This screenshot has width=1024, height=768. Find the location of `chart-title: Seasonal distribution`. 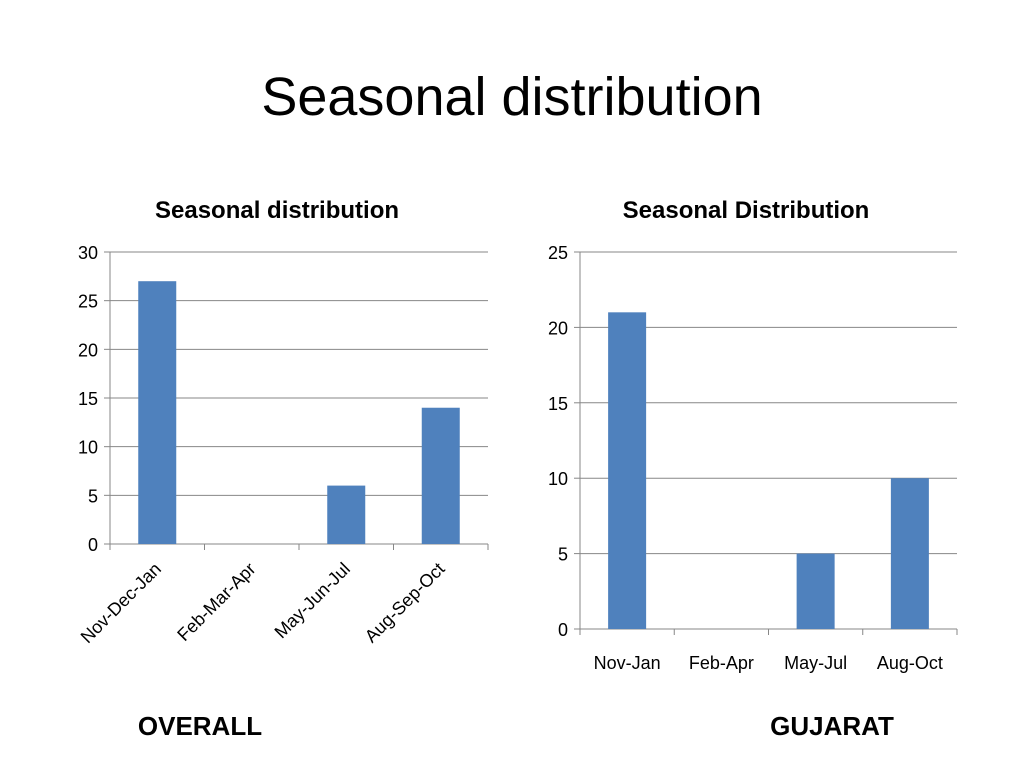

chart-title: Seasonal distribution is located at coordinates (277, 210).